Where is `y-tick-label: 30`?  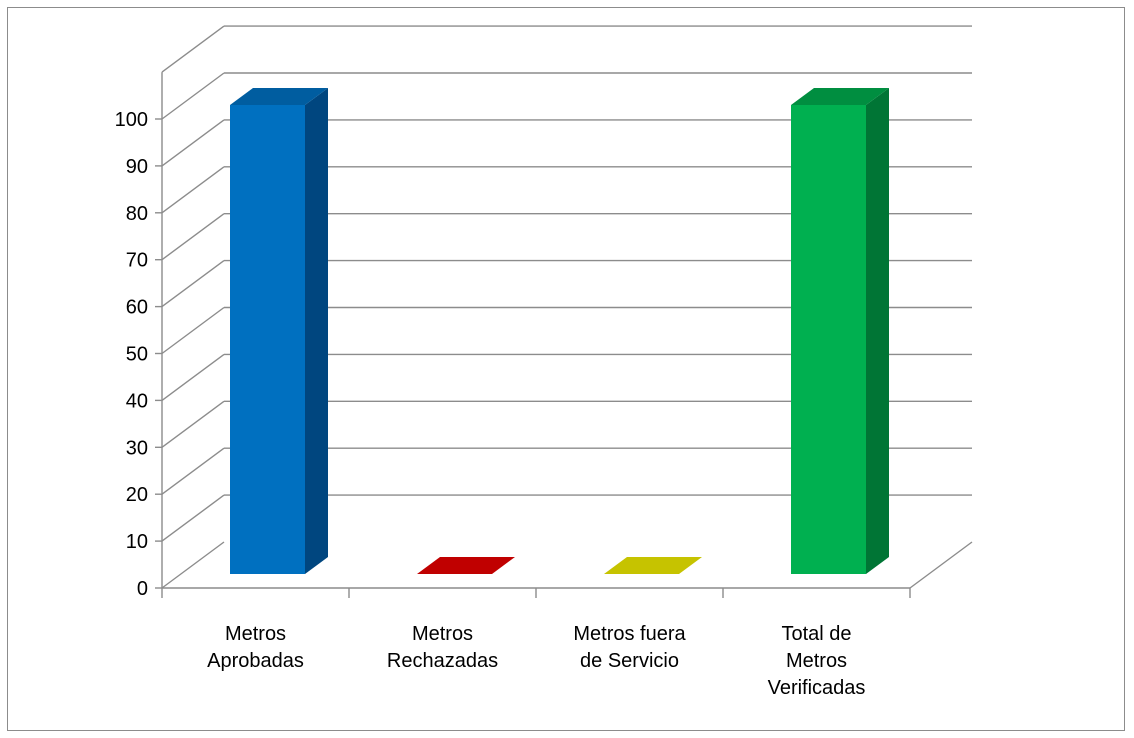
y-tick-label: 30 is located at coordinates (137, 448).